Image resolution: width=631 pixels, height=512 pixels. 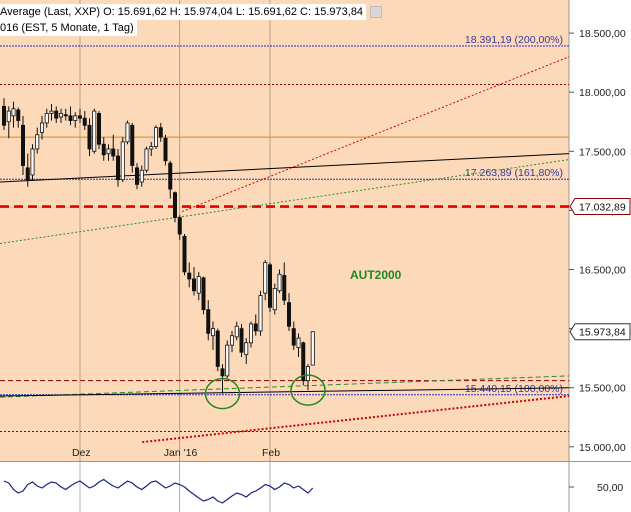 I want to click on y-tick-label-1: 18.000,00, so click(x=602, y=93).